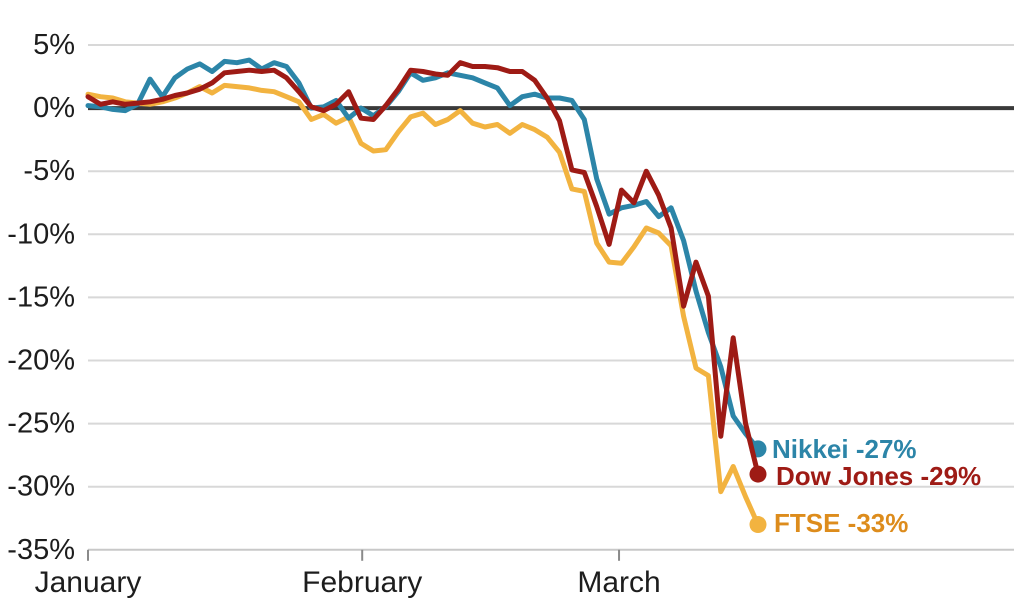  What do you see at coordinates (844, 449) in the screenshot?
I see `nikkei-end-label: Nikkei -27%` at bounding box center [844, 449].